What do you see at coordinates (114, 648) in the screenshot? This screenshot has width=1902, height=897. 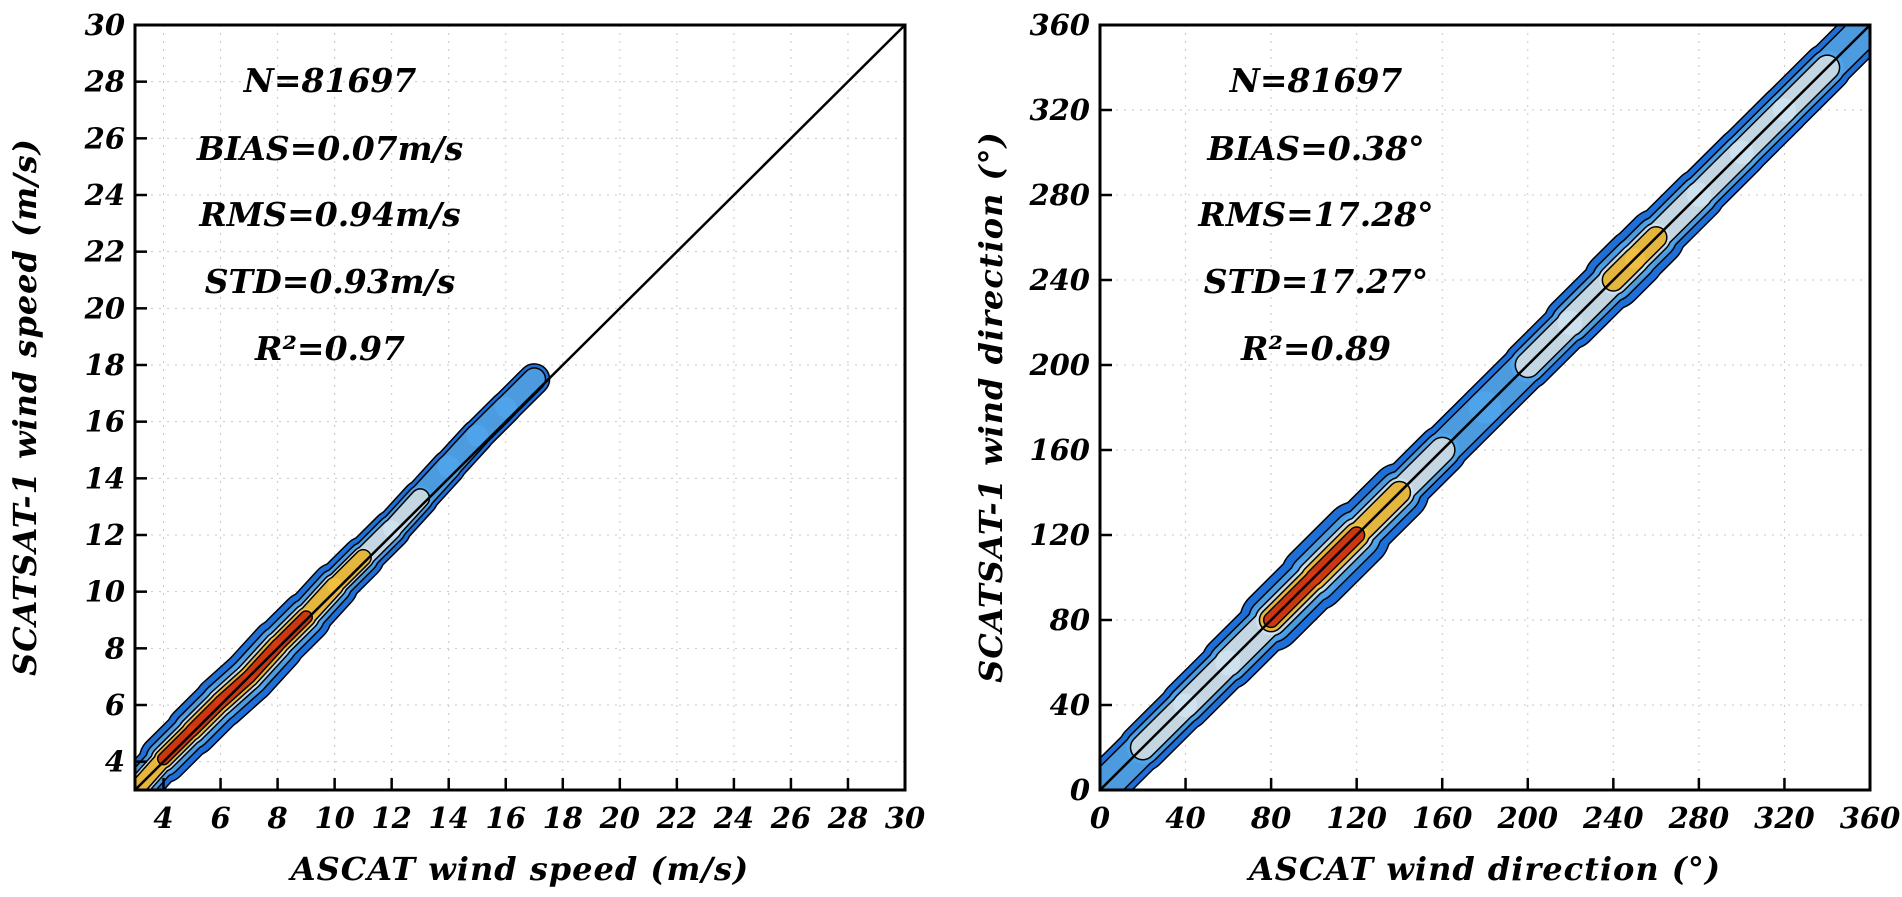 I see `wind-speed-y-tick-label: 8` at bounding box center [114, 648].